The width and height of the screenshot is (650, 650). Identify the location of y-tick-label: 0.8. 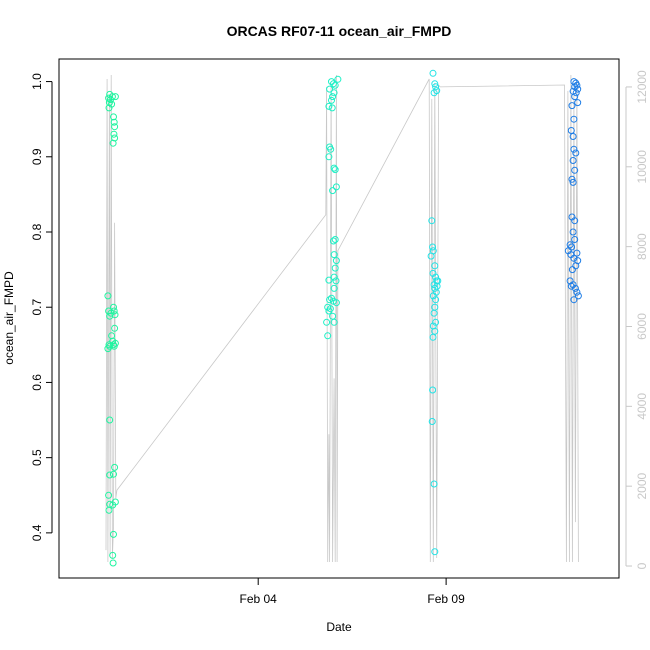
(37, 231).